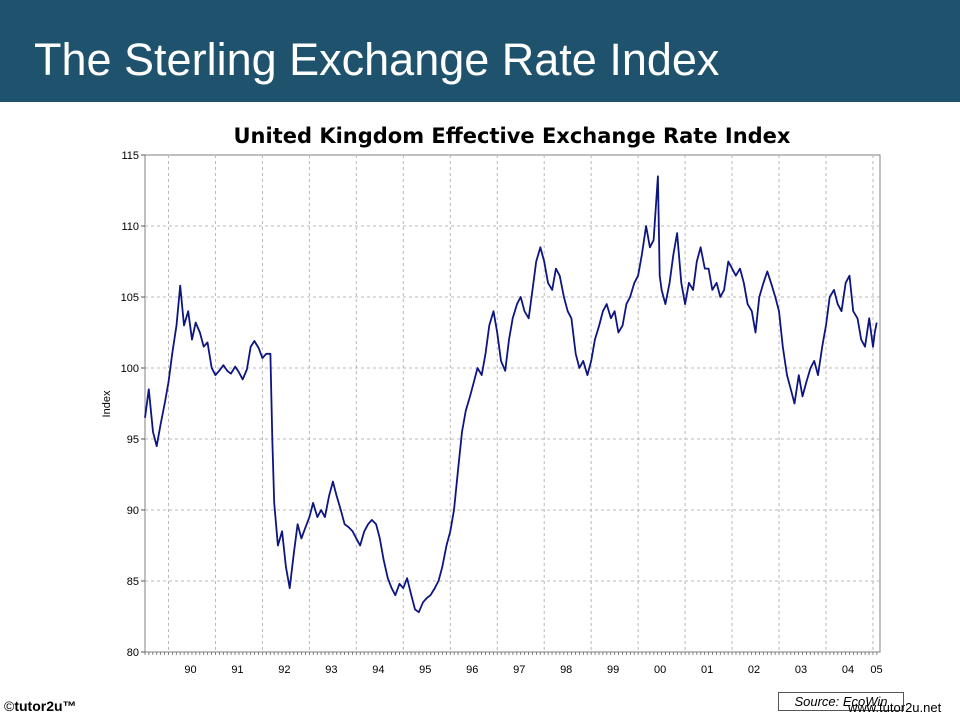 Image resolution: width=960 pixels, height=720 pixels. I want to click on x-tick-label: 90, so click(190, 670).